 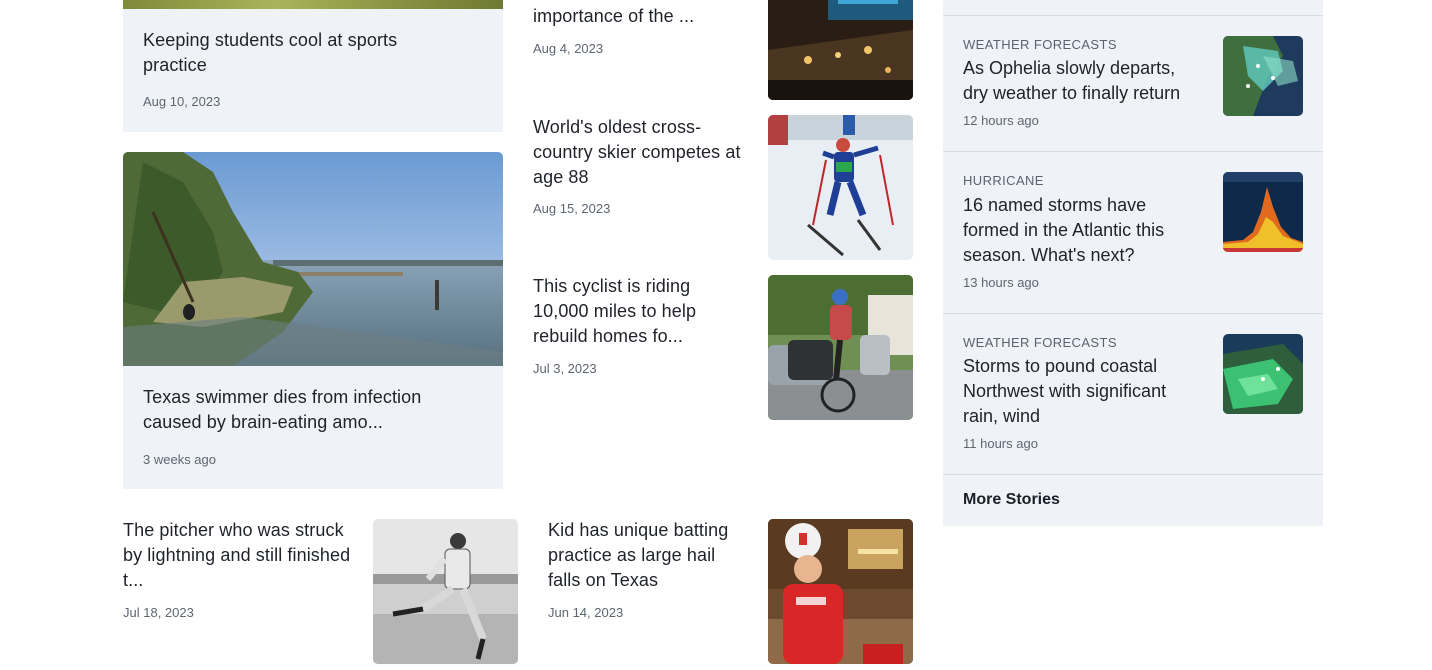 I want to click on lake-photo, so click(x=313, y=259).